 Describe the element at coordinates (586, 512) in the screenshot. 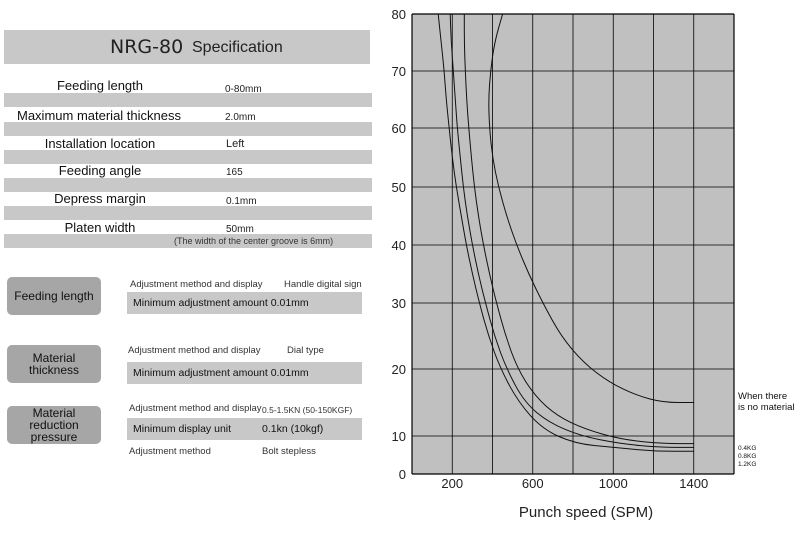

I see `x-axis-title: Punch speed (SPM)` at that location.